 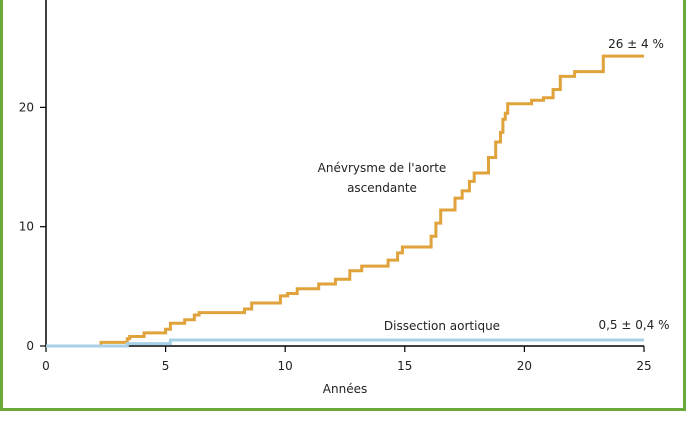 What do you see at coordinates (285, 366) in the screenshot?
I see `x-tick-label: 10` at bounding box center [285, 366].